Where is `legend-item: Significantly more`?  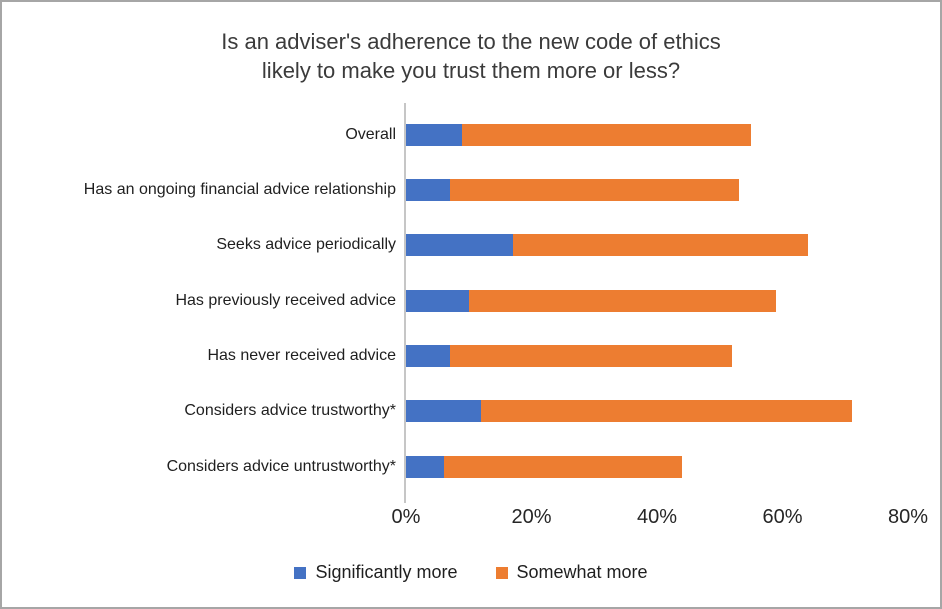 legend-item: Significantly more is located at coordinates (376, 572).